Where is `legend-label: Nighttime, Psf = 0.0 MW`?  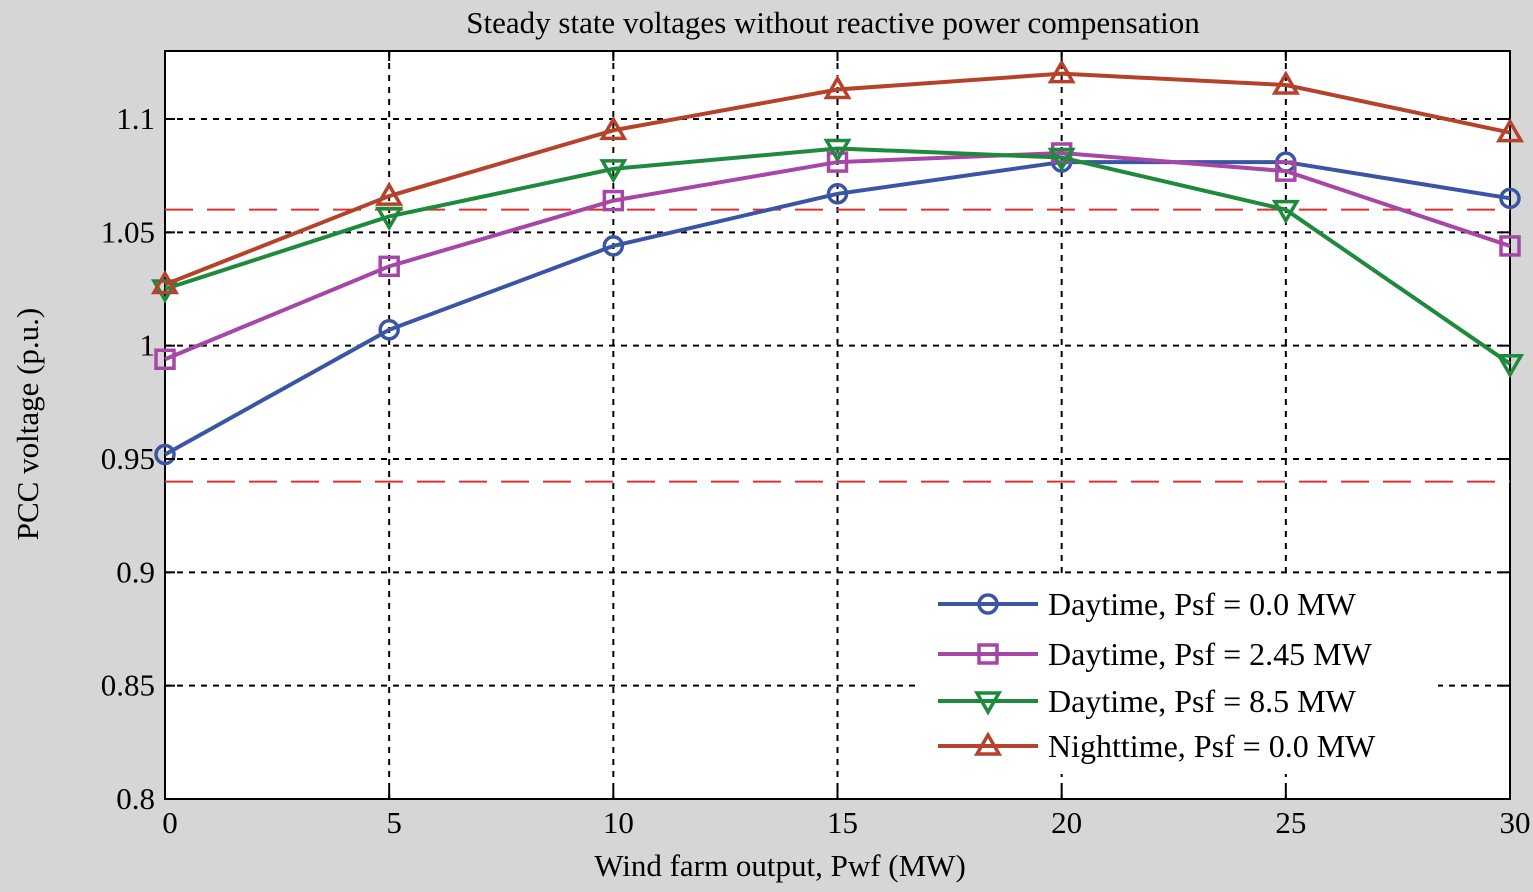 legend-label: Nighttime, Psf = 0.0 MW is located at coordinates (1212, 746).